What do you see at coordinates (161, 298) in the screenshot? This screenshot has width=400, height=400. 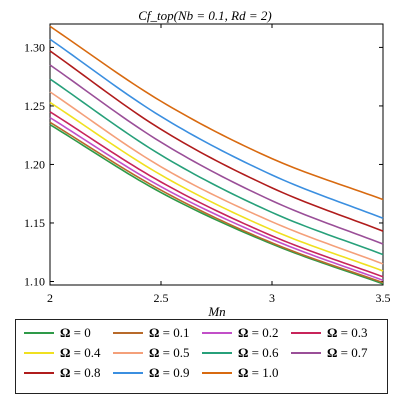 I see `x-tick-label: 2.5` at bounding box center [161, 298].